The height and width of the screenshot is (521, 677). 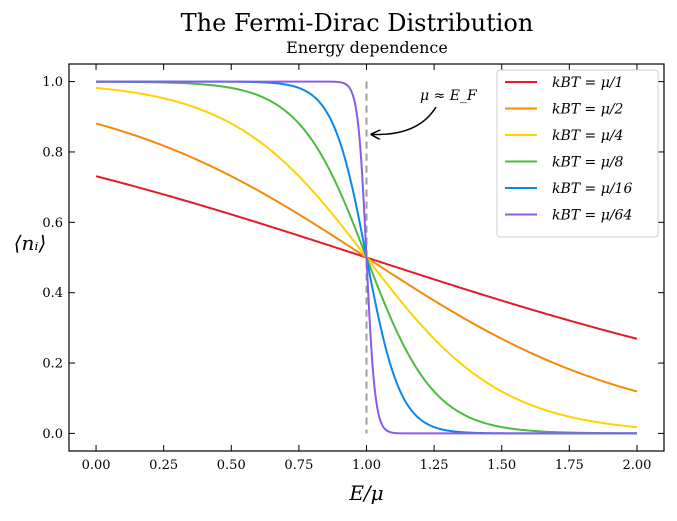 I want to click on x-tick-label: 0.25, so click(x=163, y=465).